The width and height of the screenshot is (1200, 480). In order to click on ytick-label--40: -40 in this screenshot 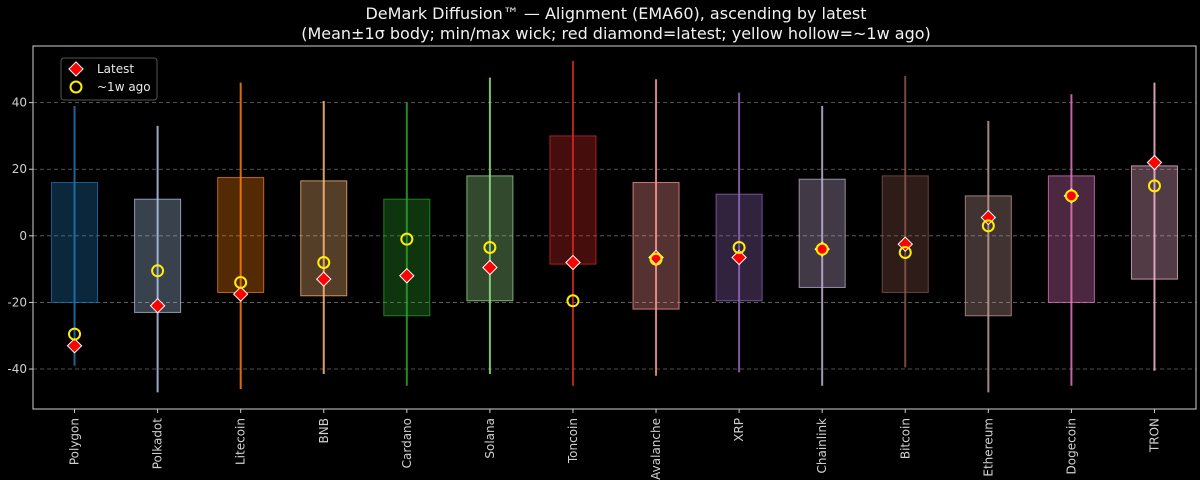, I will do `click(17, 369)`.